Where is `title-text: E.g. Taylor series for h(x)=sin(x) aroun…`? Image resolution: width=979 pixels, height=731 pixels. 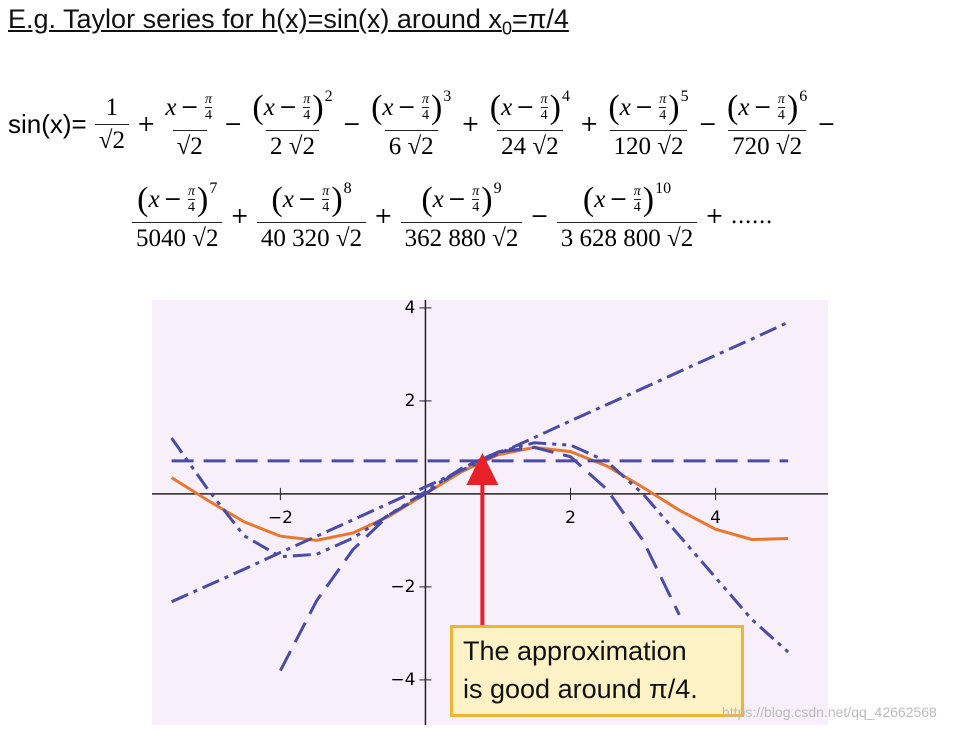 title-text: E.g. Taylor series for h(x)=sin(x) aroun… is located at coordinates (255, 19).